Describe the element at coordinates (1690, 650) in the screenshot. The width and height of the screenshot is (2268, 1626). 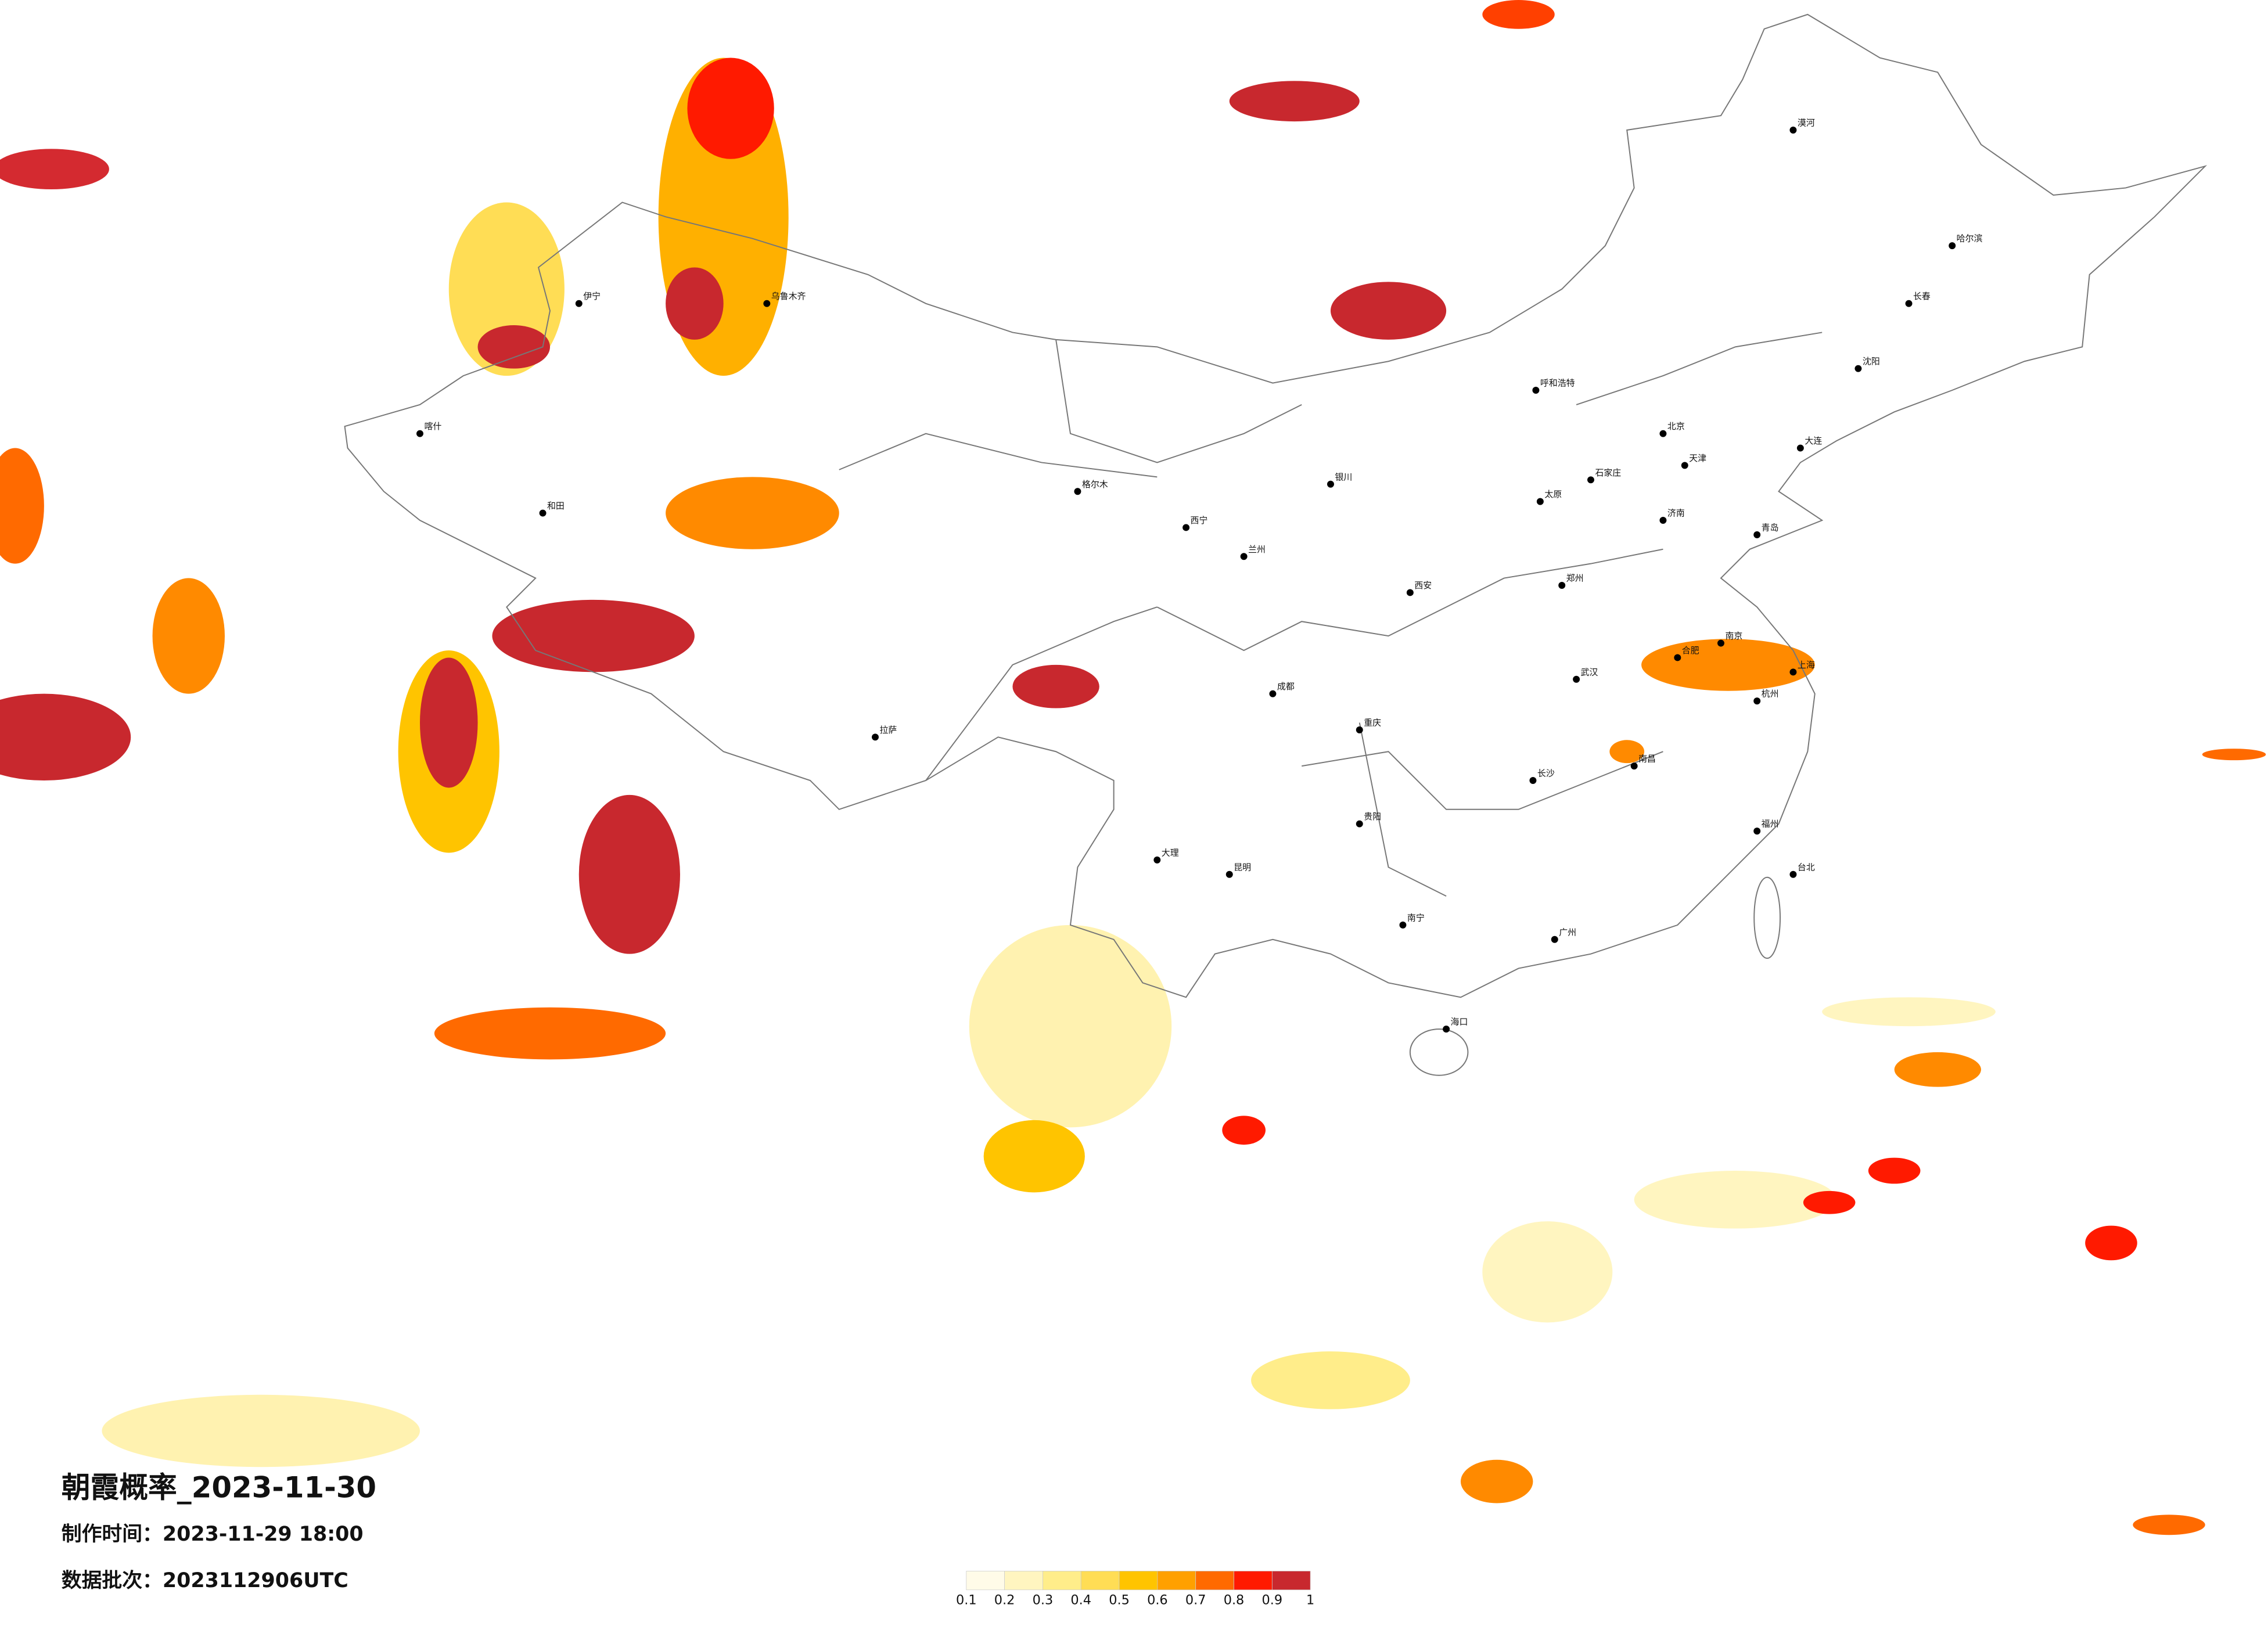
I see `city-label: 合肥` at that location.